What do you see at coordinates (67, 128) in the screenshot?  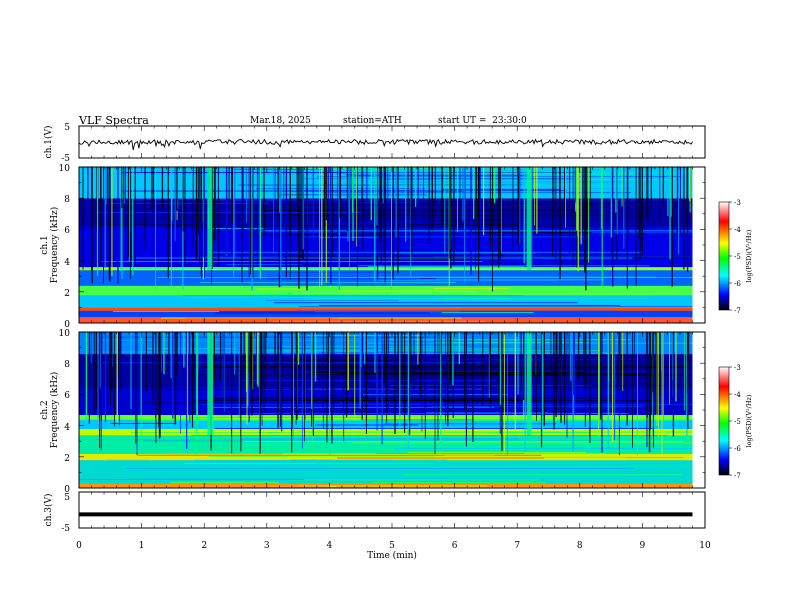 I see `ch1-ytick-top: 5` at bounding box center [67, 128].